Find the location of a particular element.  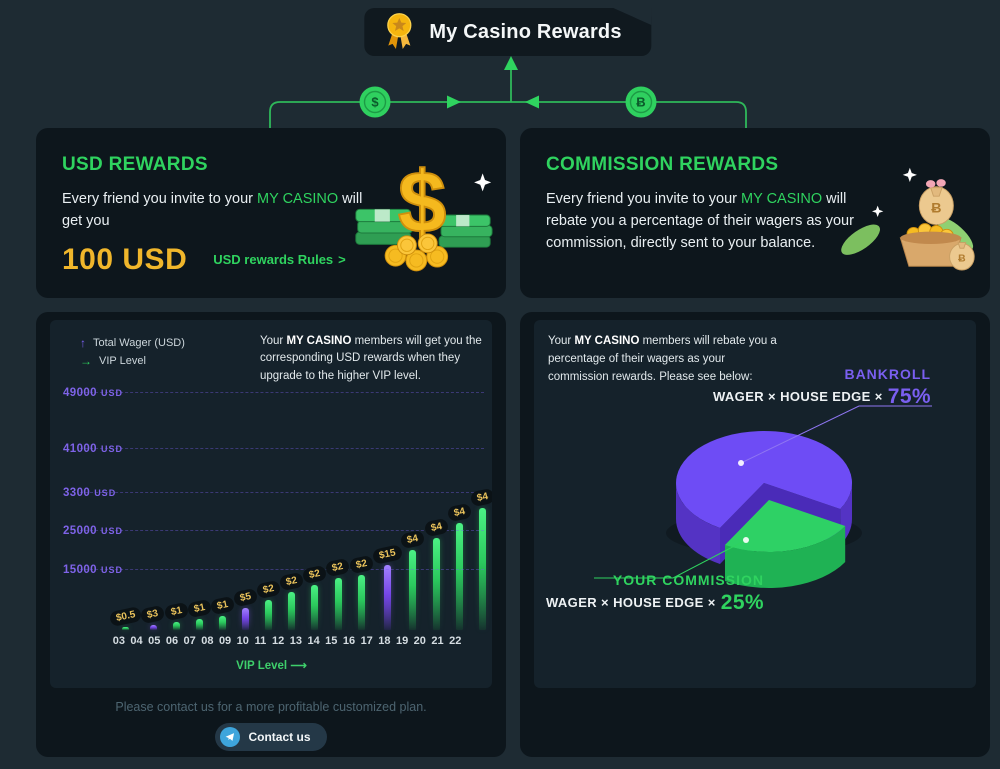

star-icon is located at coordinates (399, 24).